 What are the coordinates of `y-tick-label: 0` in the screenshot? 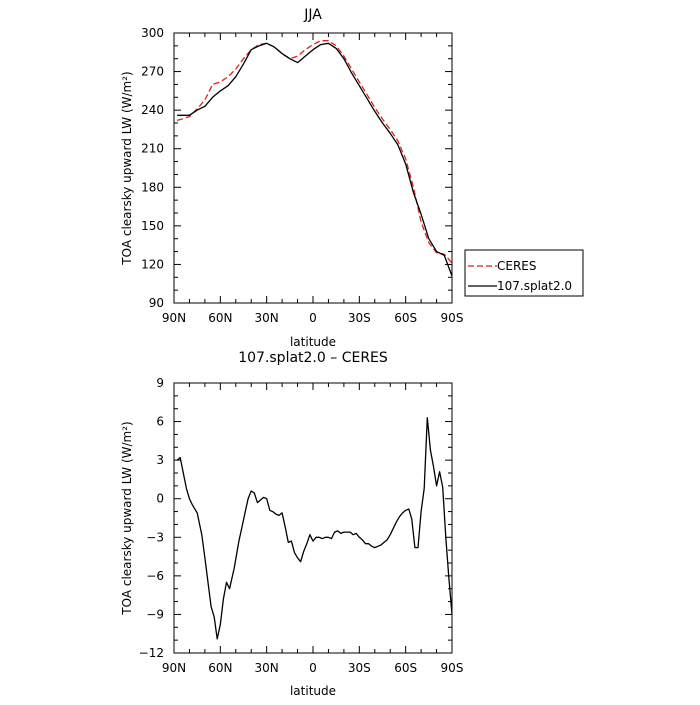 It's located at (160, 499).